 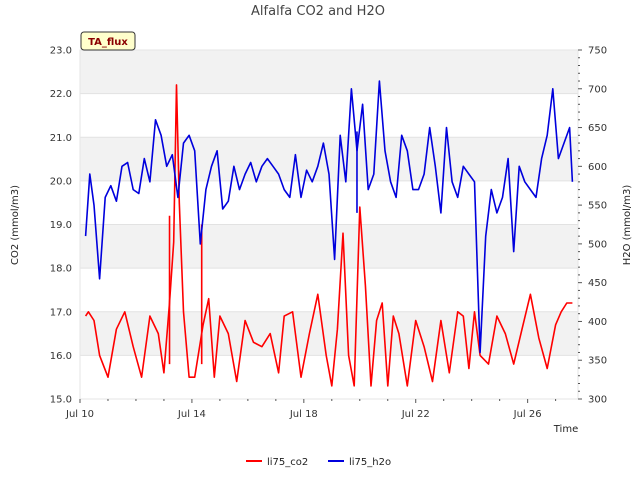 I want to click on y-left-tick-label: 19.0, so click(x=61, y=225).